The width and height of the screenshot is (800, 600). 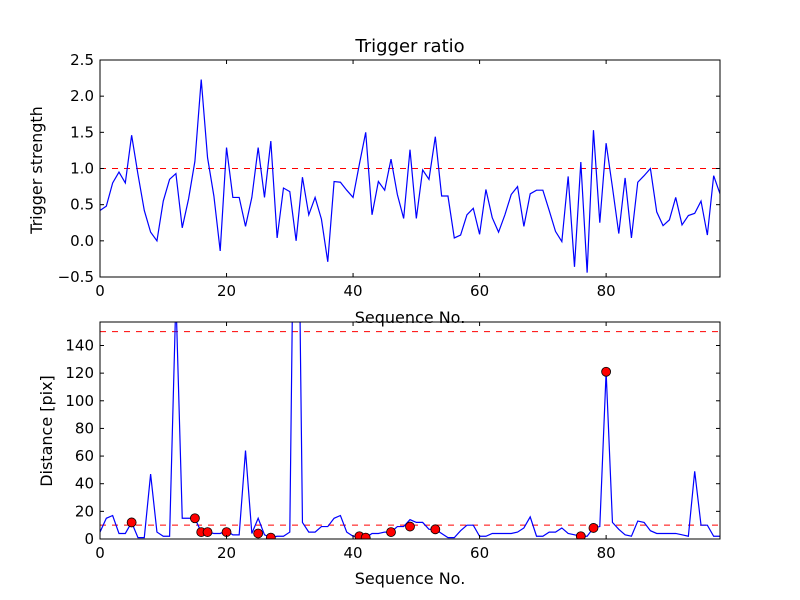 What do you see at coordinates (76, 277) in the screenshot?
I see `y-tick-label: −0.5` at bounding box center [76, 277].